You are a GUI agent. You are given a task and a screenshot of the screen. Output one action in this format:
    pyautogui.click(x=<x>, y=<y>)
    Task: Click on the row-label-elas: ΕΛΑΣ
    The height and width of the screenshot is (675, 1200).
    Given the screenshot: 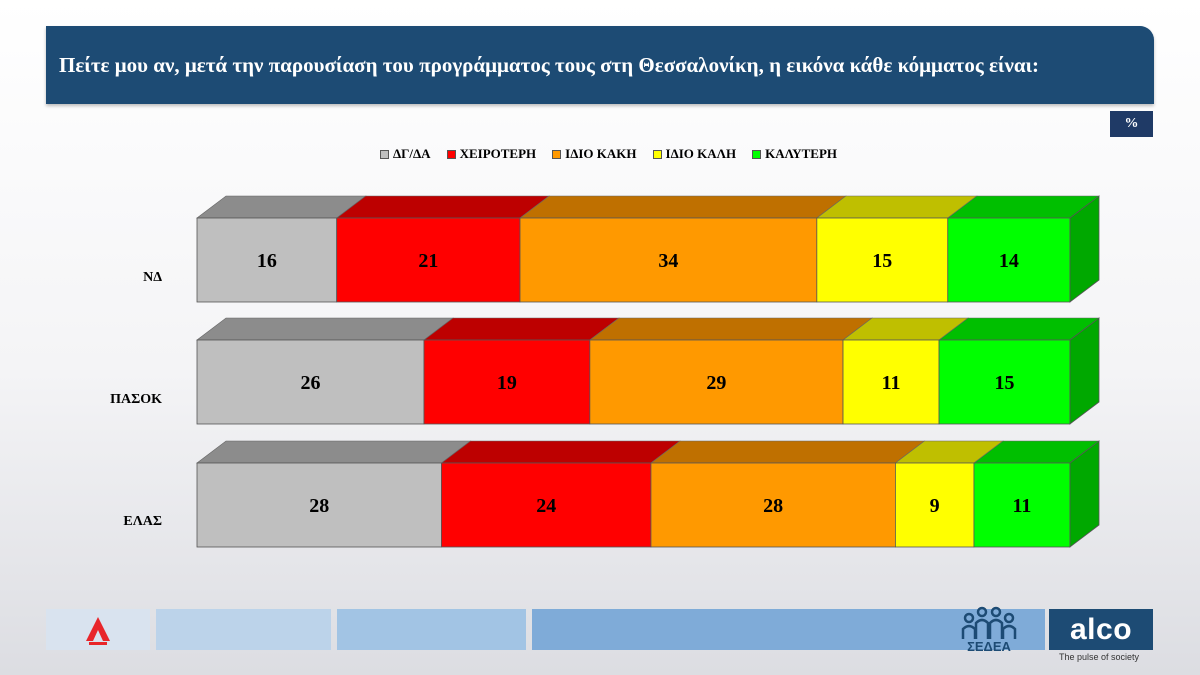 What is the action you would take?
    pyautogui.click(x=142, y=521)
    